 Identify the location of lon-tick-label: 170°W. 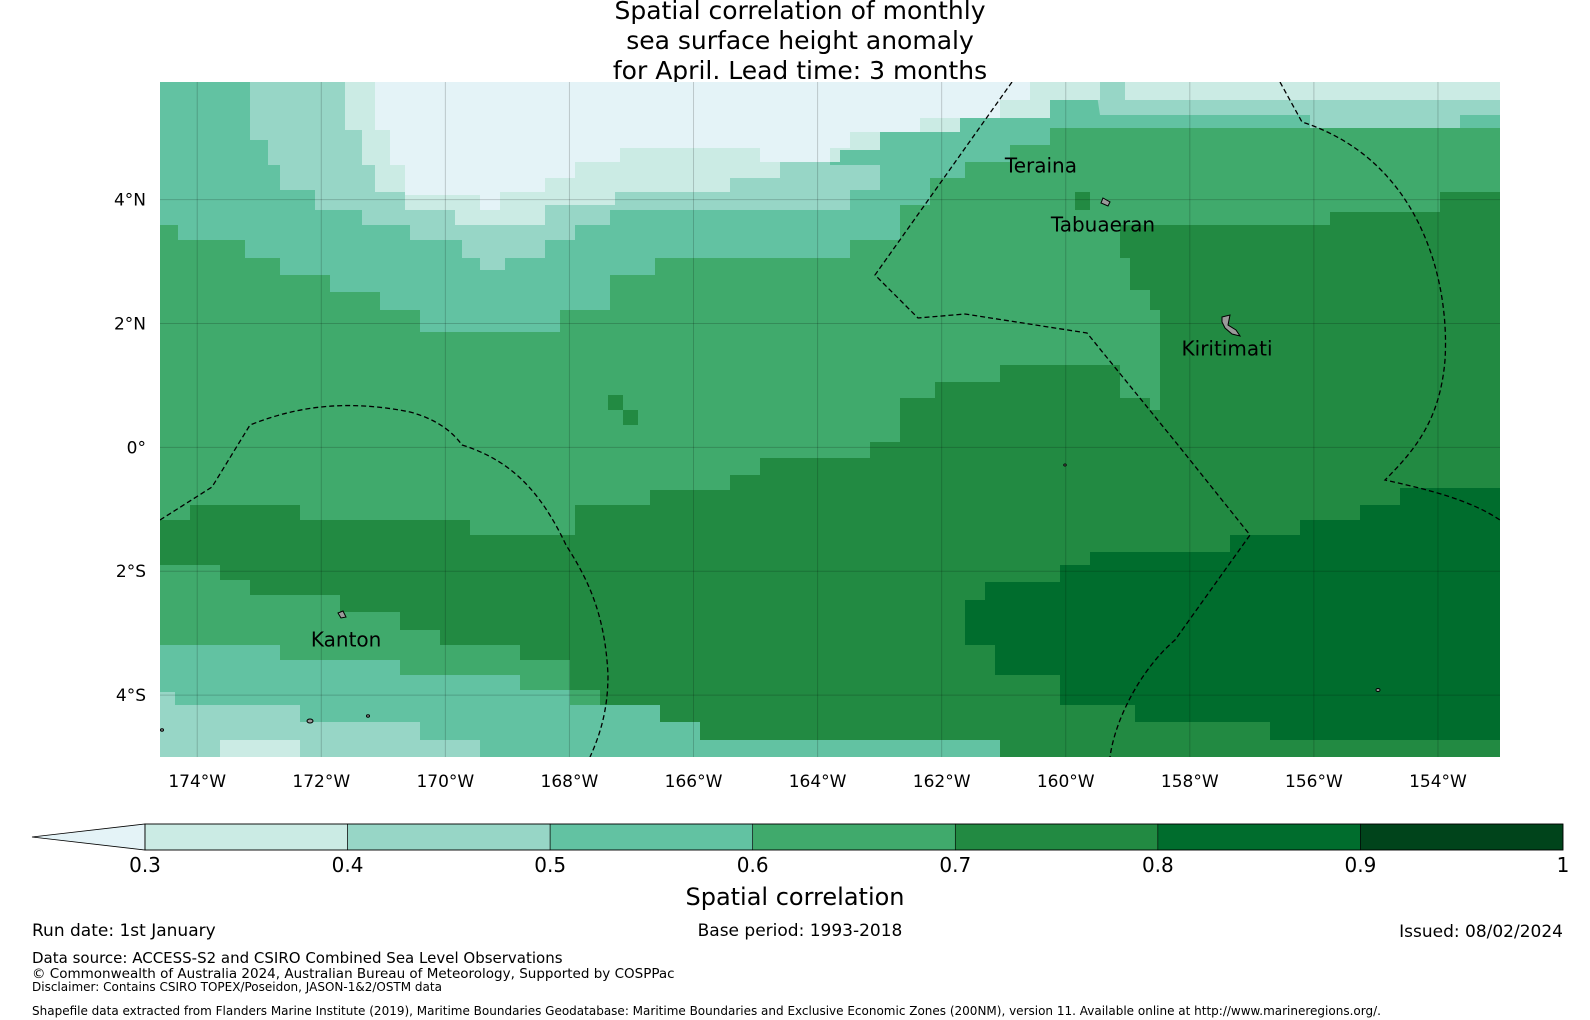
(445, 782).